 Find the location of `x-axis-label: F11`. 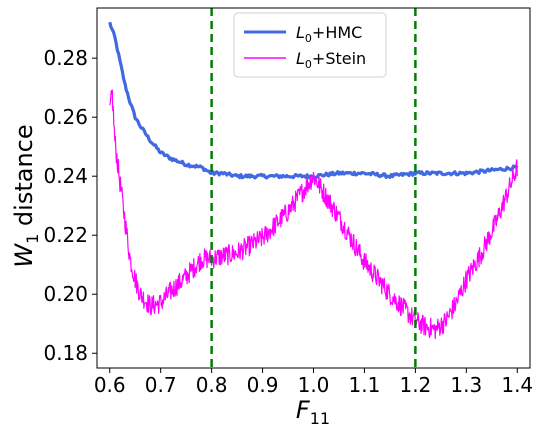

x-axis-label: F11 is located at coordinates (313, 412).